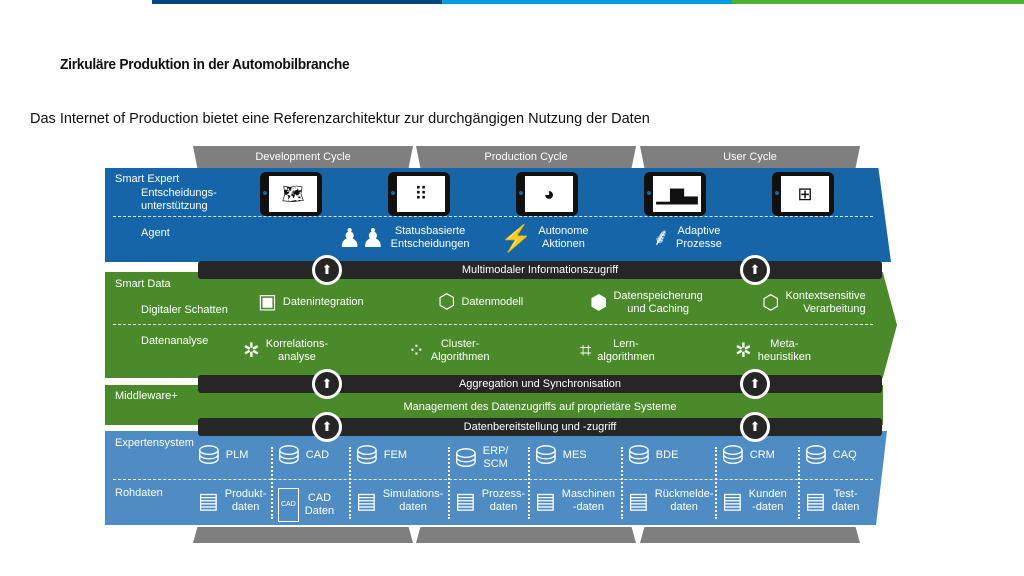 This screenshot has height=576, width=1024. Describe the element at coordinates (814, 302) in the screenshot. I see `shadow-context-processing: ⬡ Kontextsensitive Verarbeitung` at that location.